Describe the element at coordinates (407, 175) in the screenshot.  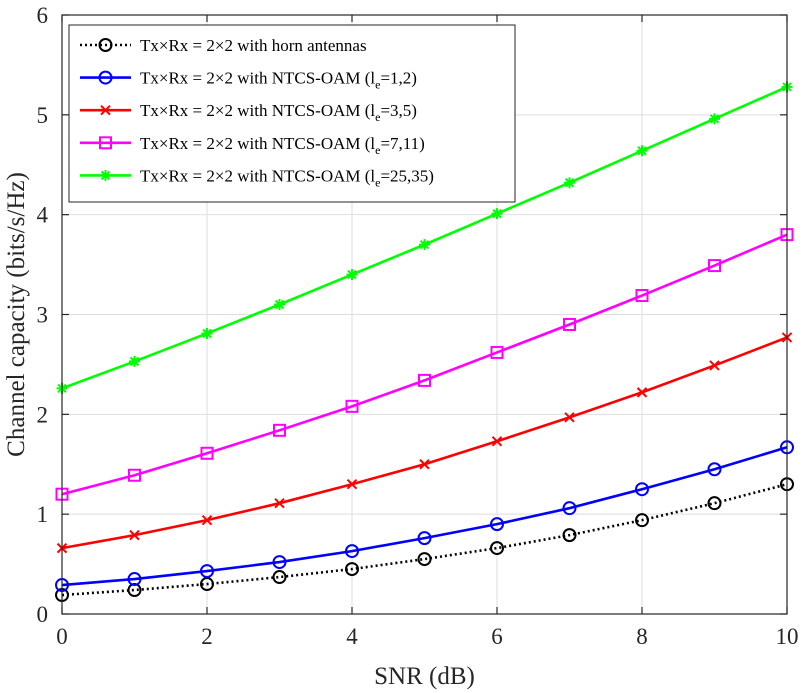
I see `legend-label-tail: =25,35)` at that location.